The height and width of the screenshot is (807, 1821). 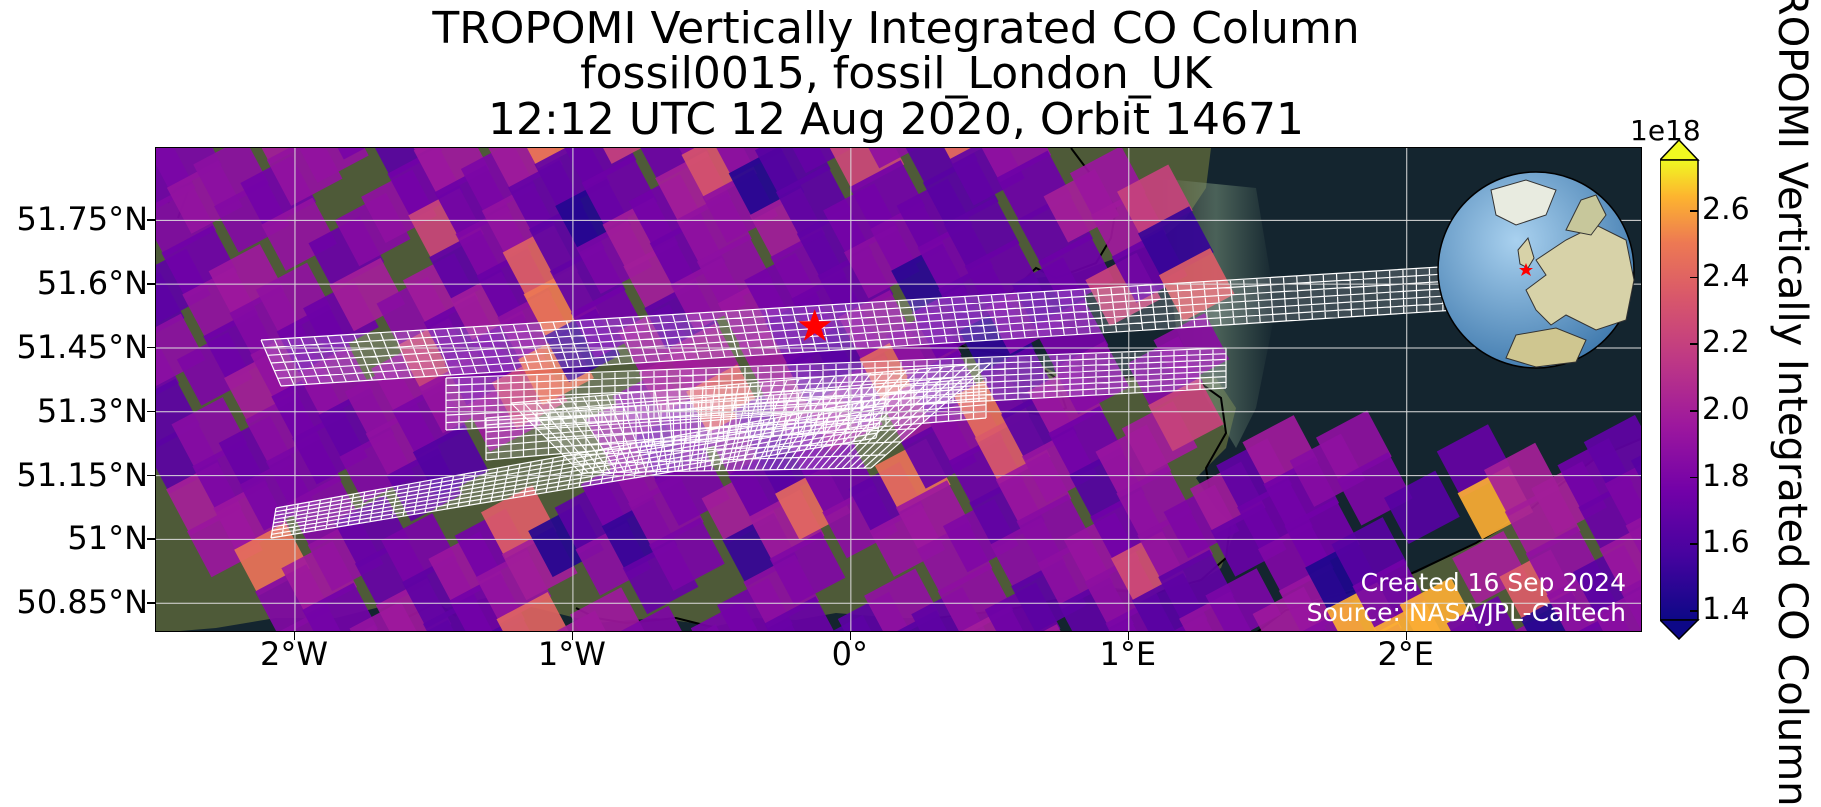 I want to click on plot-title-line-3: 12:12 UTC 12 Aug 2020, Orbit 14671, so click(x=896, y=119).